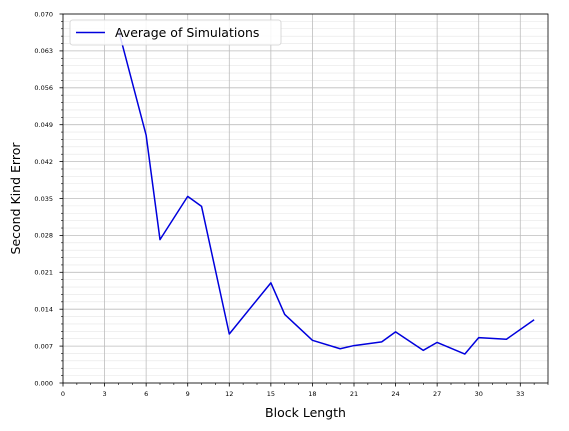 The width and height of the screenshot is (569, 431). Describe the element at coordinates (105, 394) in the screenshot. I see `x-tick-label: 3` at that location.